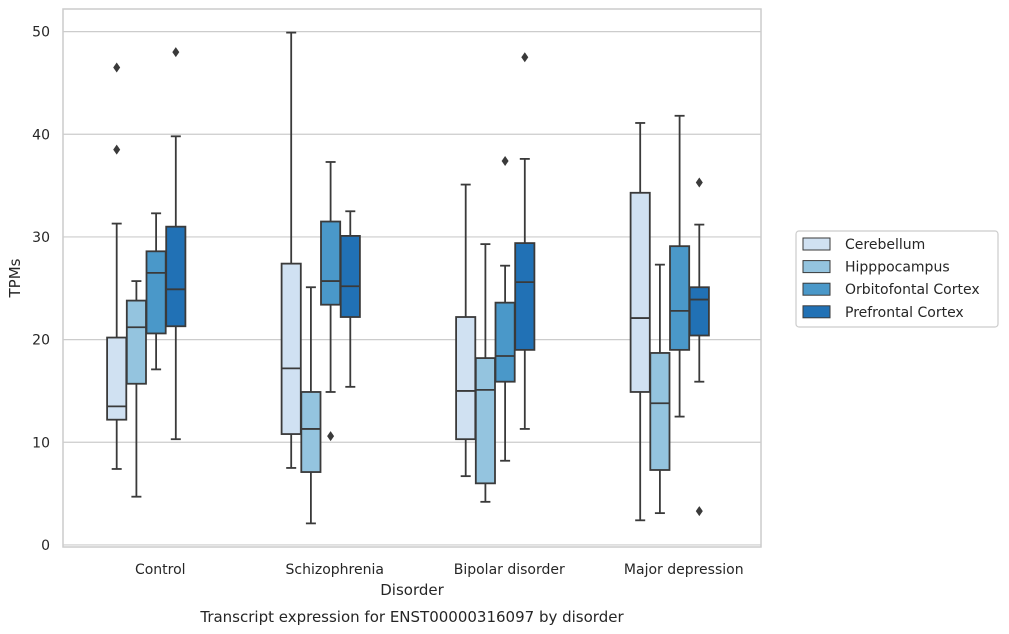  What do you see at coordinates (41, 341) in the screenshot?
I see `y-tick-label: 20` at bounding box center [41, 341].